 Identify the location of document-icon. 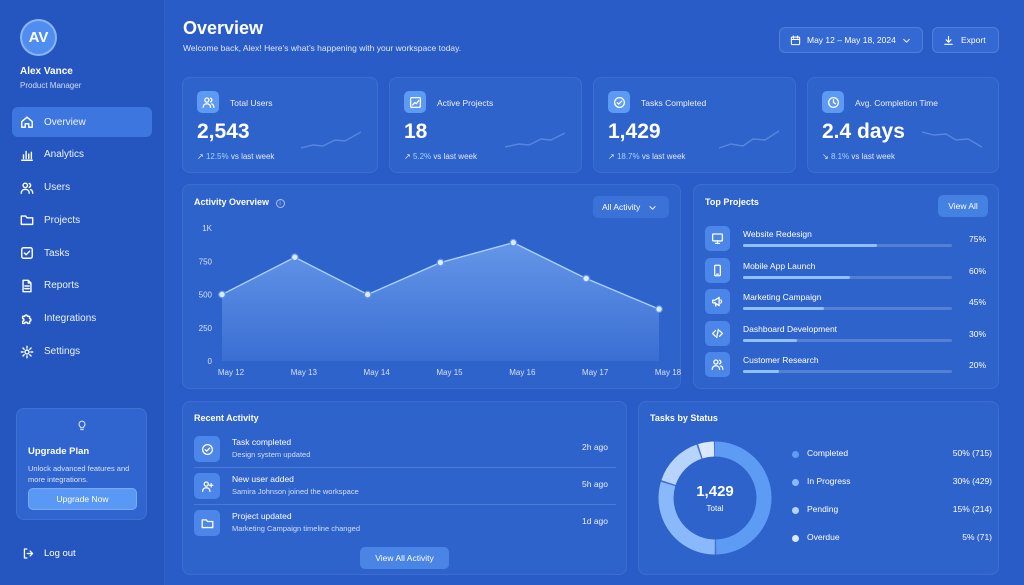
(27, 286).